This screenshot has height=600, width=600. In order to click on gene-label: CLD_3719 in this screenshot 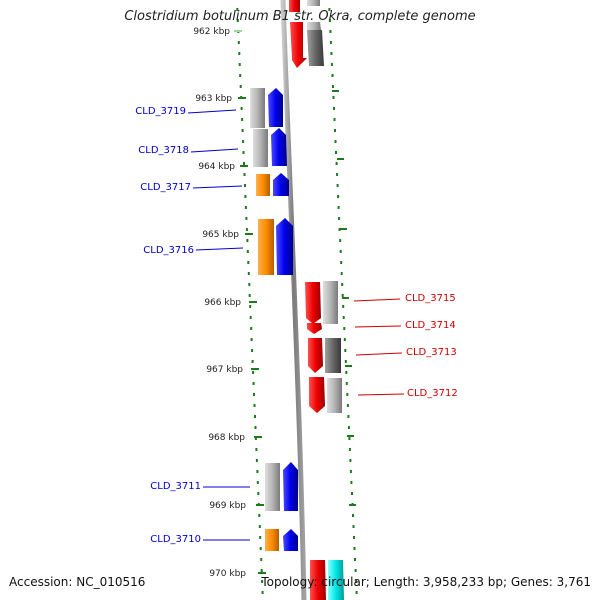, I will do `click(160, 111)`.